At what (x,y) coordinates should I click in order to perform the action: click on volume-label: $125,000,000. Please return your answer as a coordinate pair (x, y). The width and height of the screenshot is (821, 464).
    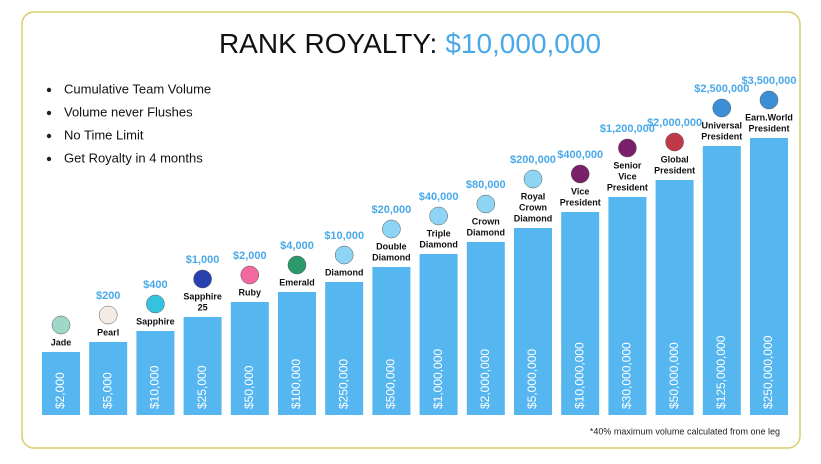
    Looking at the image, I should click on (721, 372).